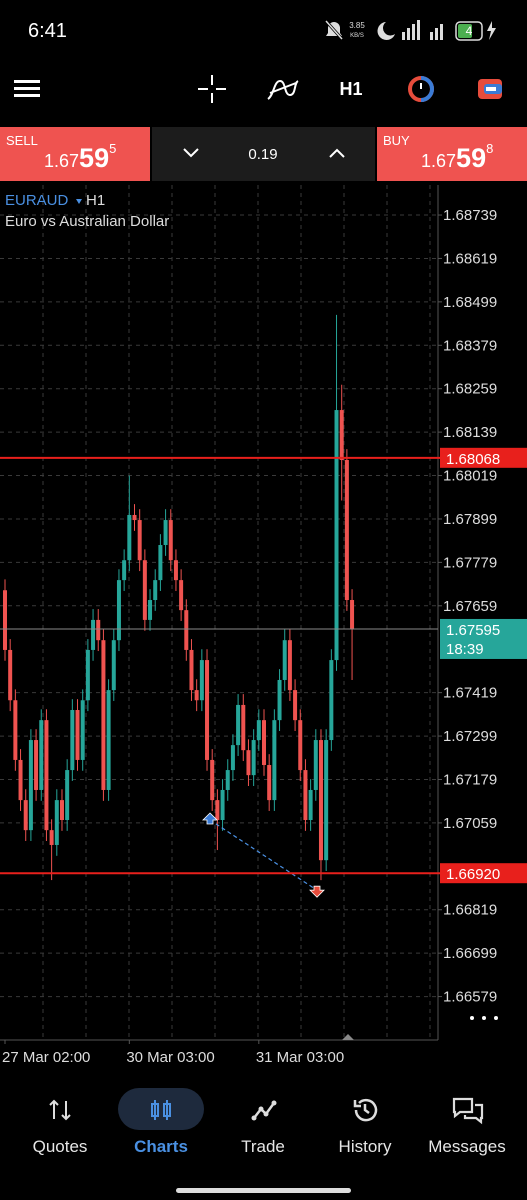  What do you see at coordinates (300, 1057) in the screenshot?
I see `x-tick-label: 31 Mar 03:00` at bounding box center [300, 1057].